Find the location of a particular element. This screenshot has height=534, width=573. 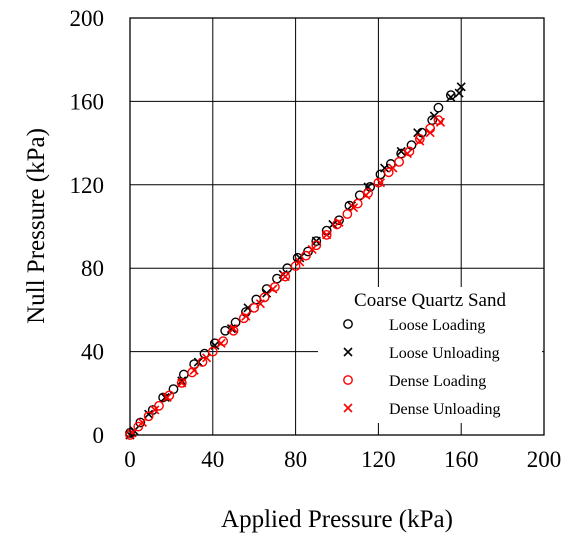

legend-label: Loose Loading is located at coordinates (437, 325).